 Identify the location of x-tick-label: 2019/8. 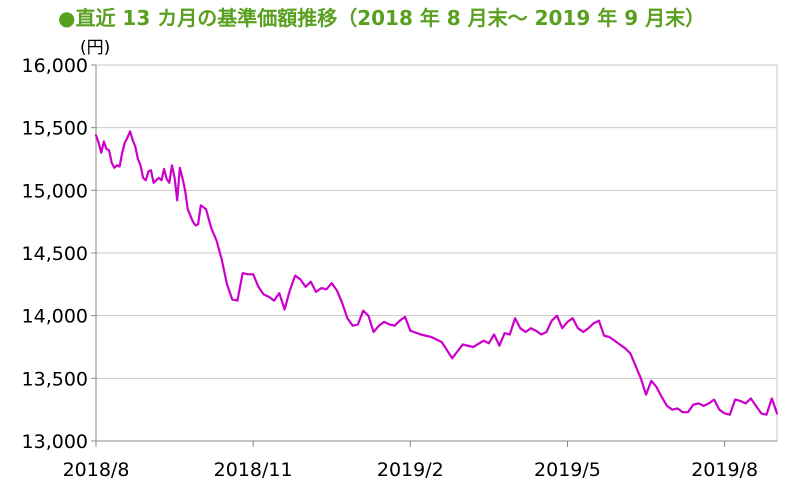
(724, 470).